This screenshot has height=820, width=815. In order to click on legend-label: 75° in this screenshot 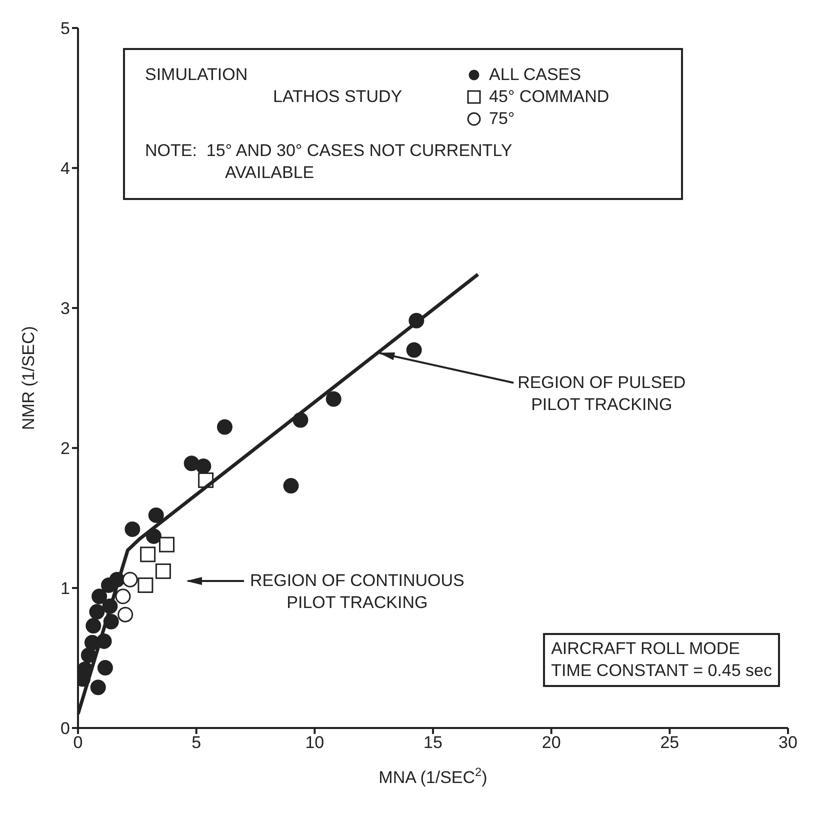, I will do `click(502, 119)`.